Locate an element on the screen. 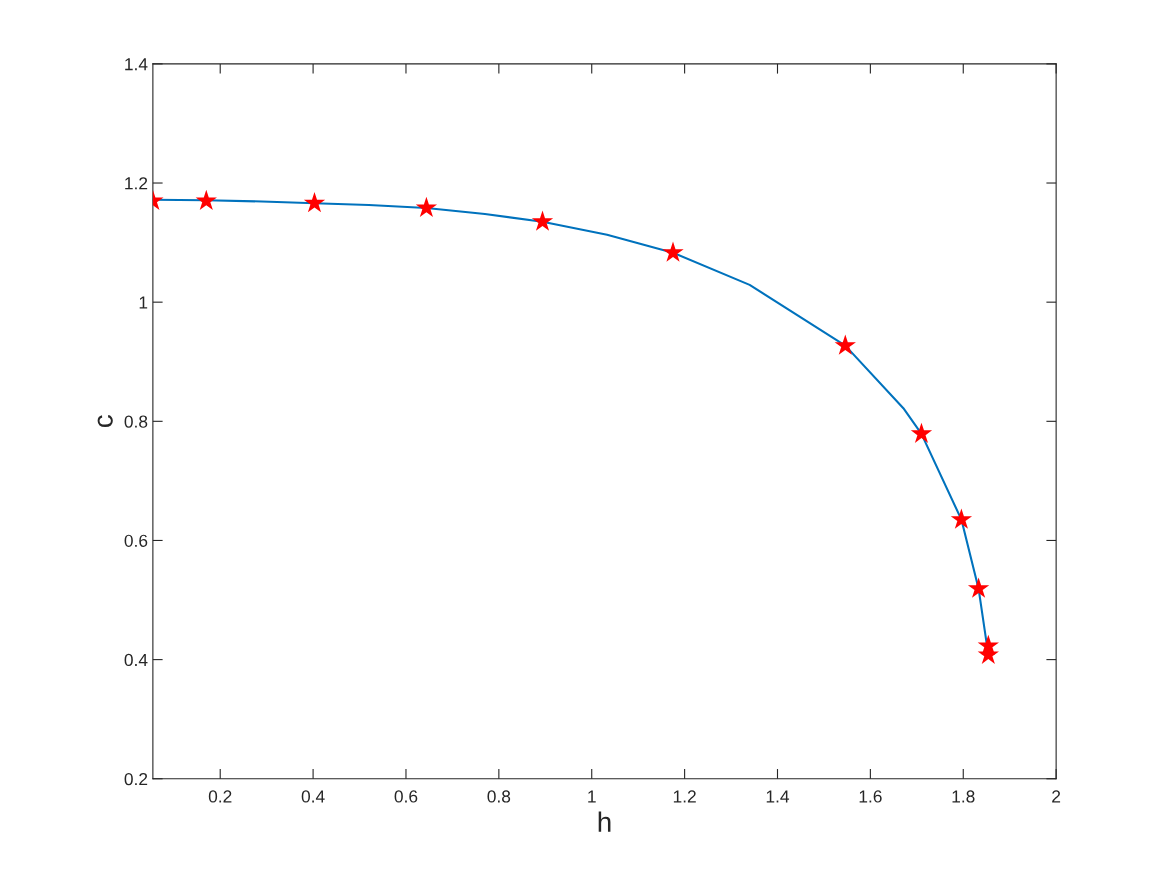  x-tick-label: 1.2 is located at coordinates (684, 796).